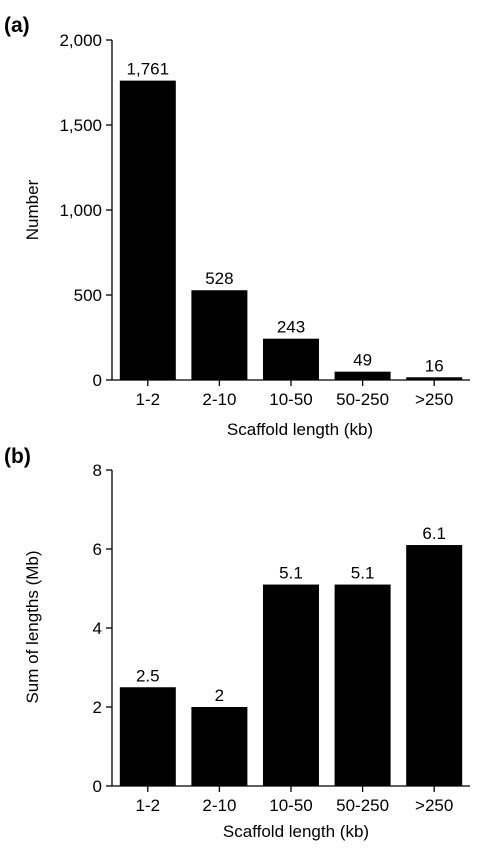 Image resolution: width=500 pixels, height=857 pixels. What do you see at coordinates (17, 456) in the screenshot?
I see `panel-b-label: (b)` at bounding box center [17, 456].